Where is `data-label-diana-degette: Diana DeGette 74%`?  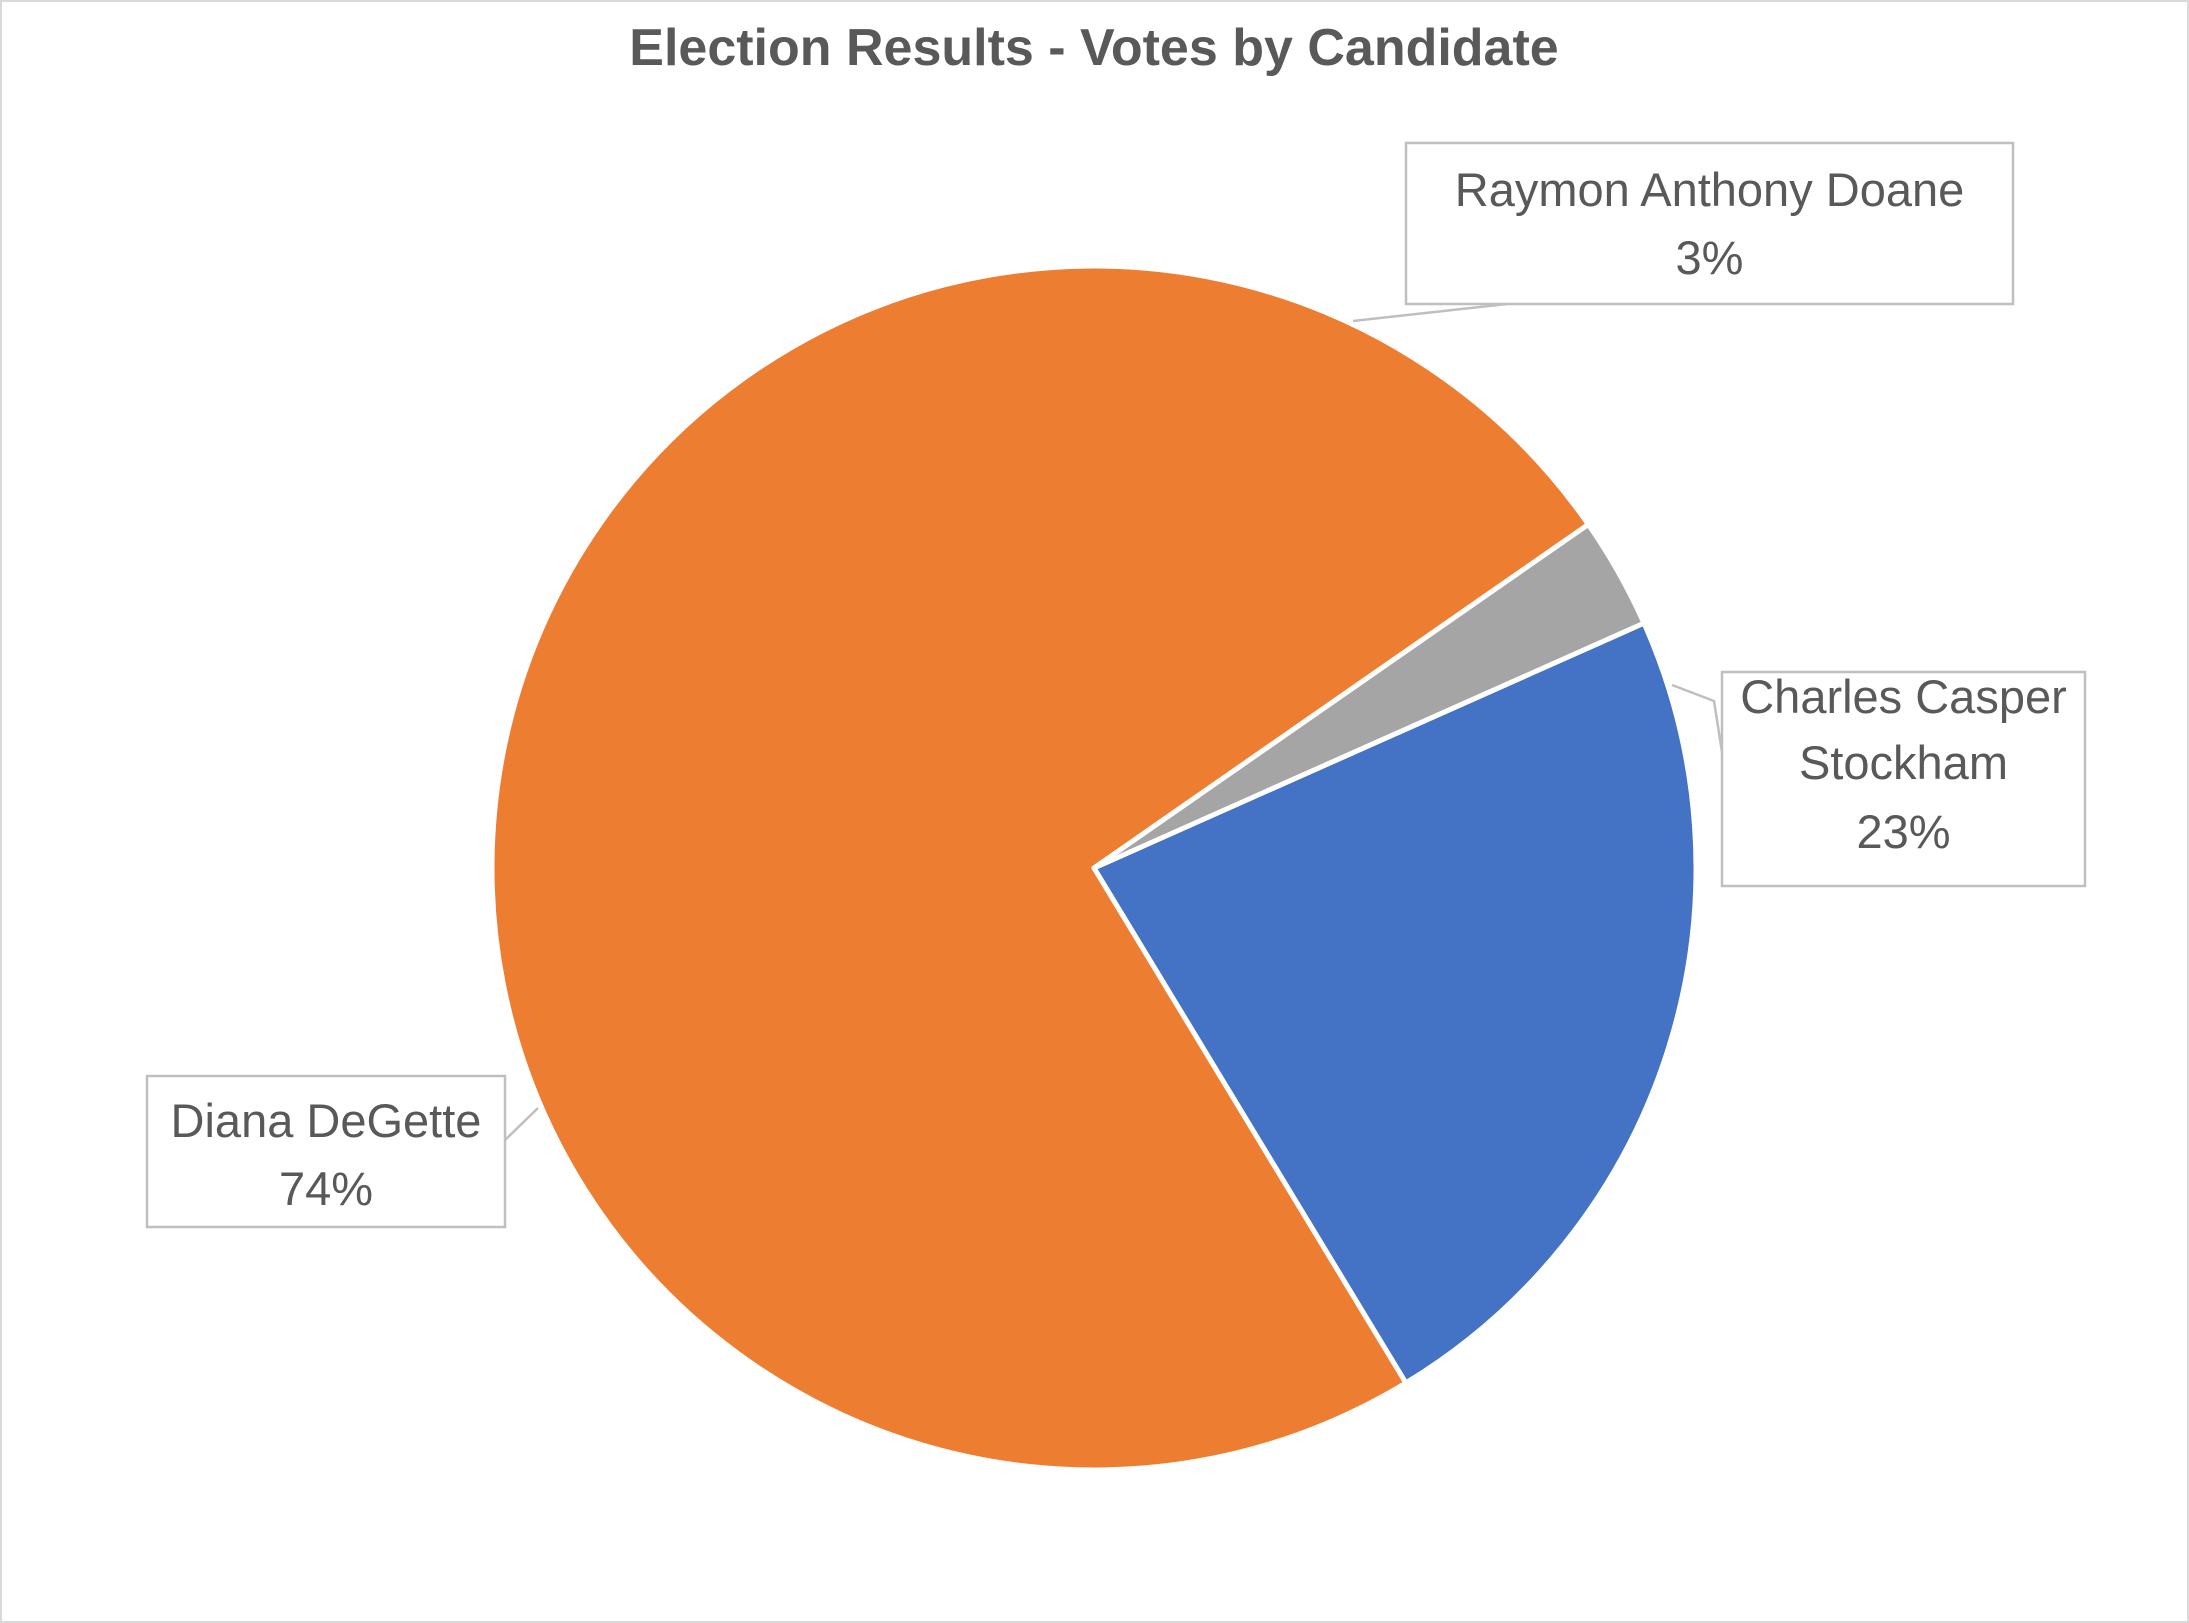
data-label-diana-degette: Diana DeGette 74% is located at coordinates (342, 1151).